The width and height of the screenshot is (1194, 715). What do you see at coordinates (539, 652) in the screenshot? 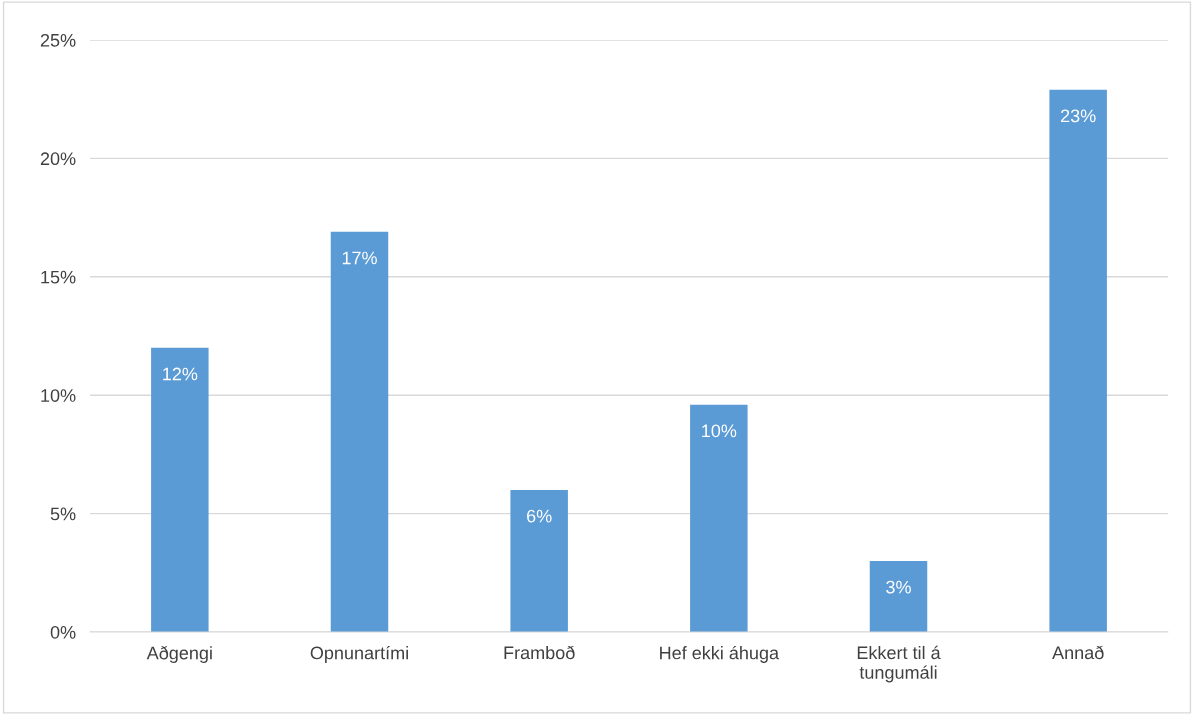
I see `x-tick-label: Framboð` at bounding box center [539, 652].